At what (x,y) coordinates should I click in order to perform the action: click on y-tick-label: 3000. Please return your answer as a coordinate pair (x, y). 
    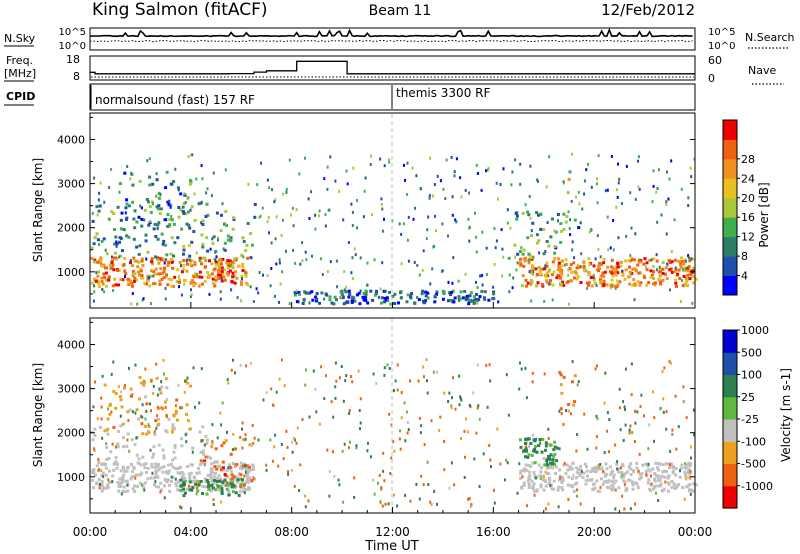
    Looking at the image, I should click on (71, 389).